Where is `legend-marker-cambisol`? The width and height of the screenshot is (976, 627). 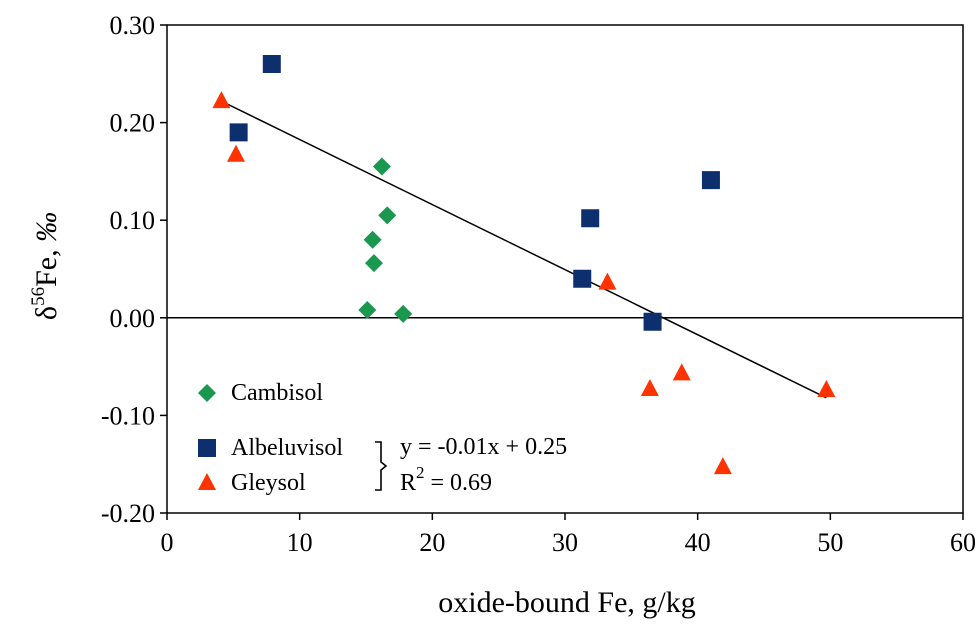 legend-marker-cambisol is located at coordinates (207, 393).